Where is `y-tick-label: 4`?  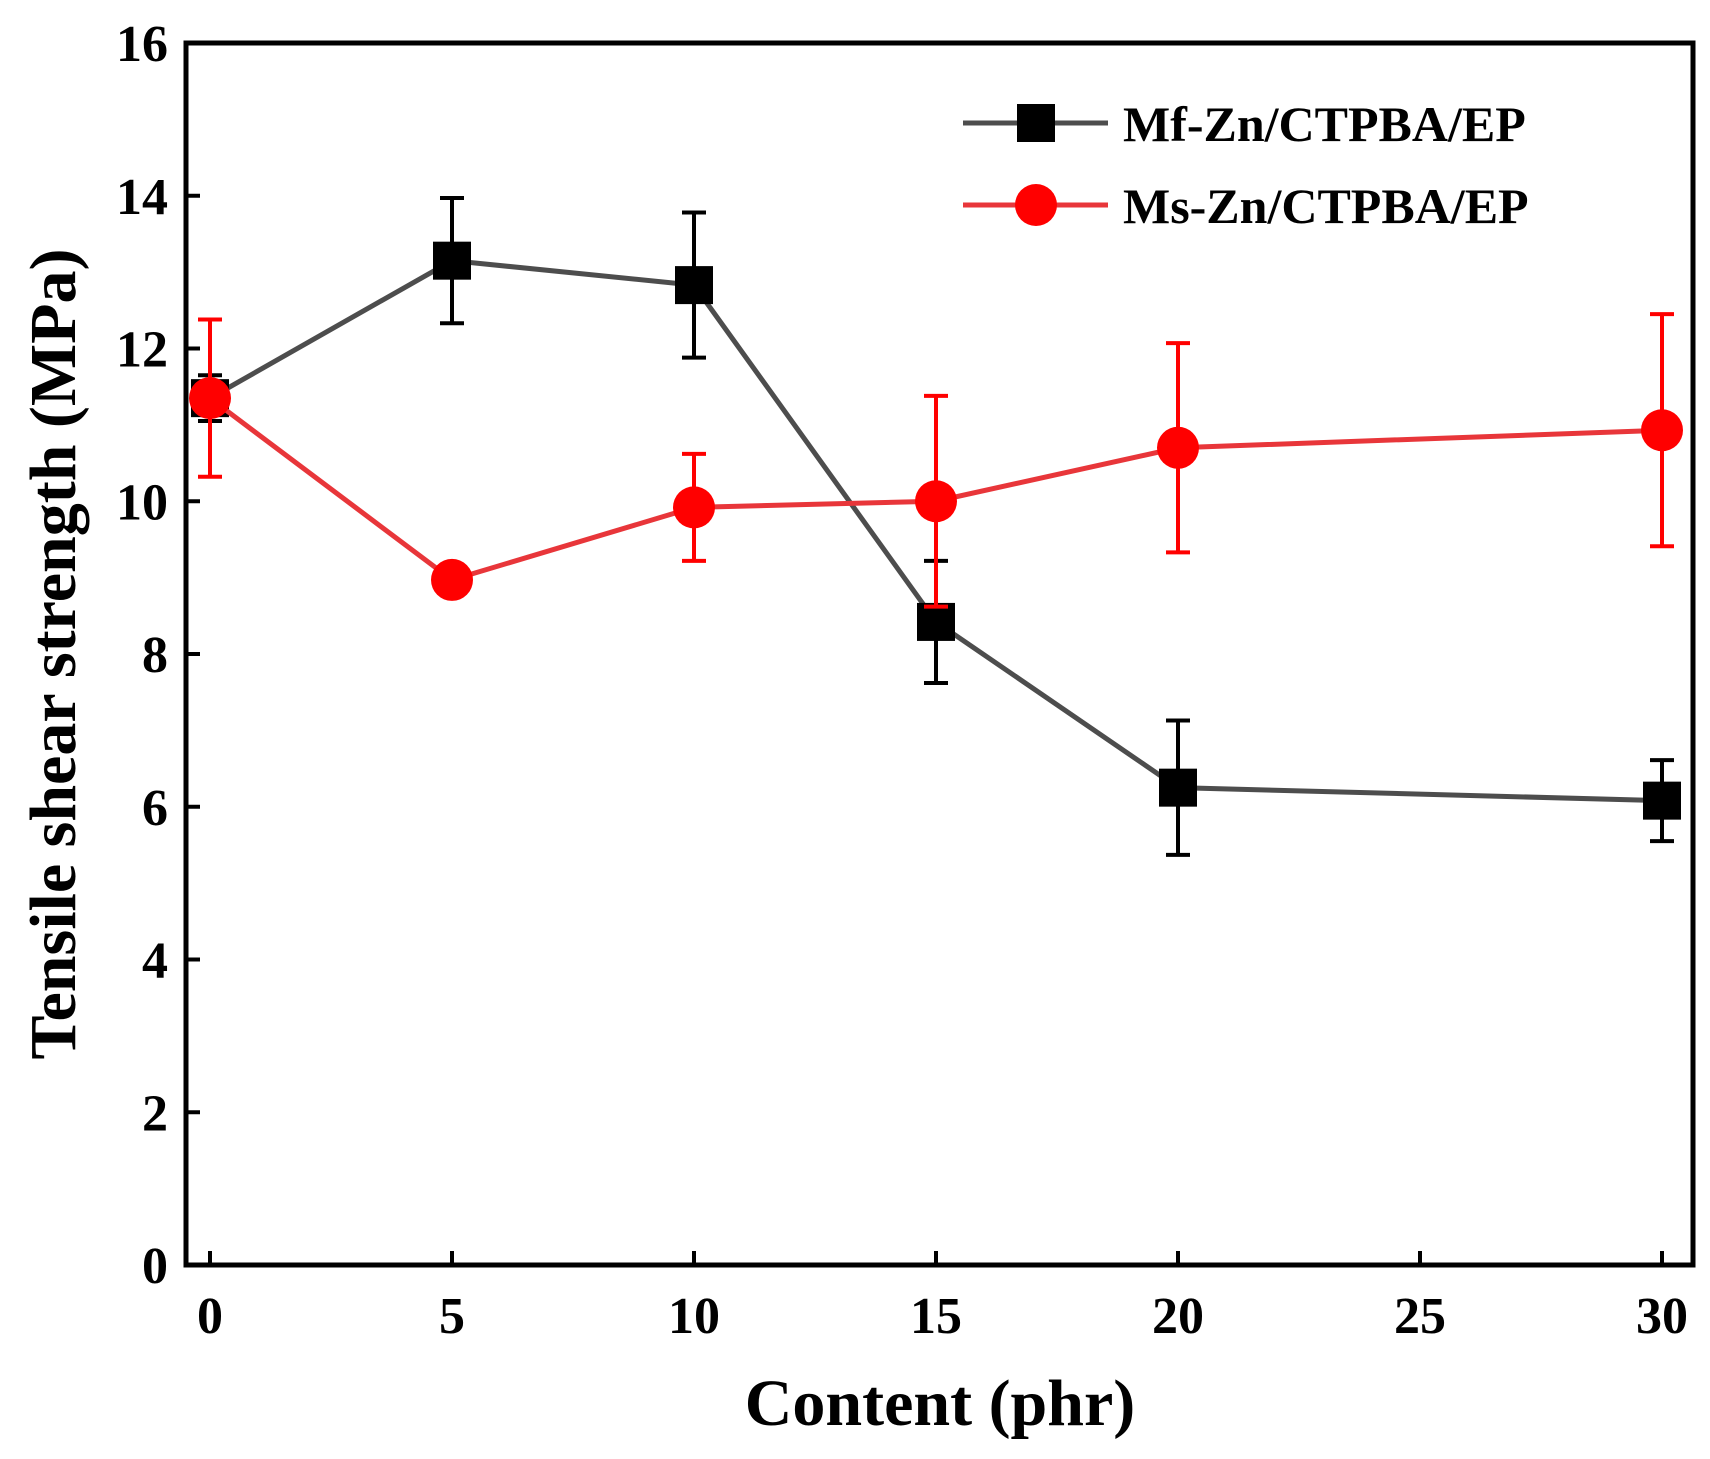
y-tick-label: 4 is located at coordinates (155, 961).